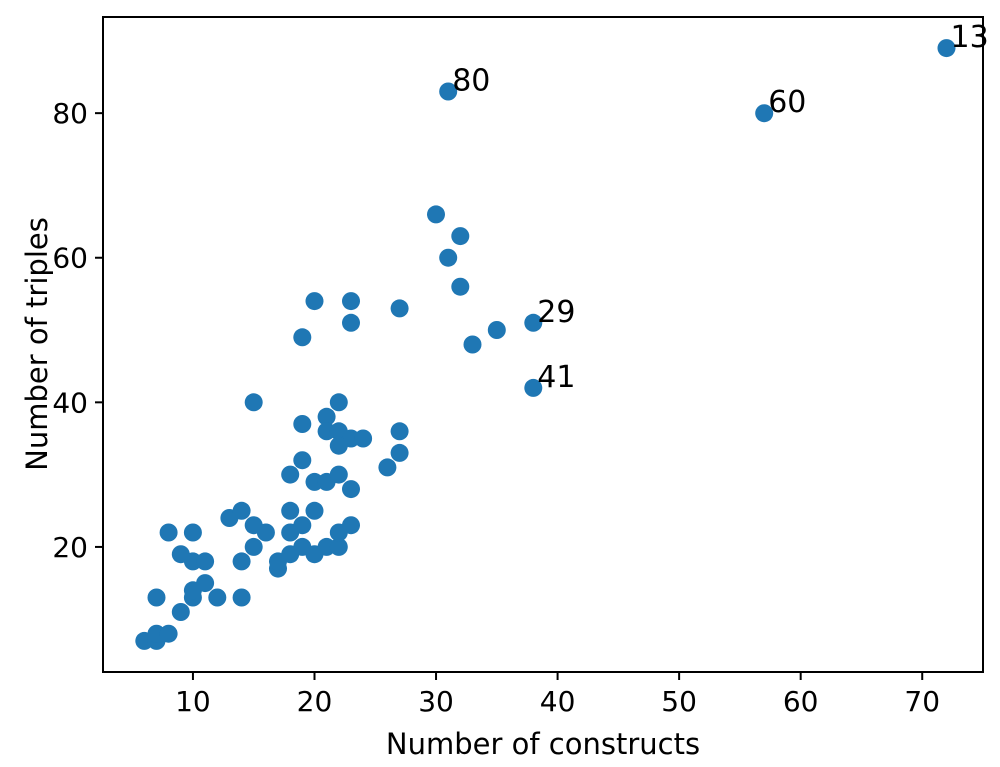 This screenshot has height=767, width=1000. Describe the element at coordinates (315, 701) in the screenshot. I see `x-tick-label: 20` at that location.